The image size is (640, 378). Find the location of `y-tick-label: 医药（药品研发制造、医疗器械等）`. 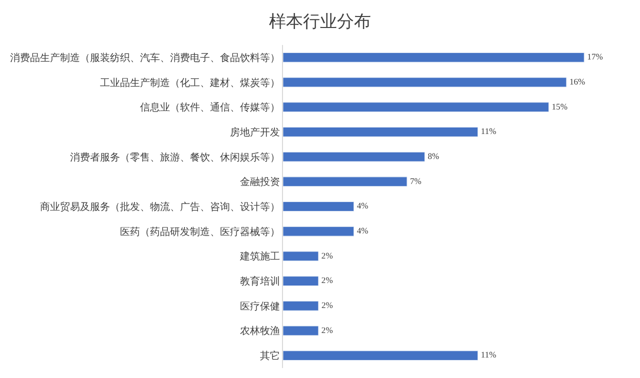

y-tick-label: 医药（药品研发制造、医疗器械等） is located at coordinates (200, 232).